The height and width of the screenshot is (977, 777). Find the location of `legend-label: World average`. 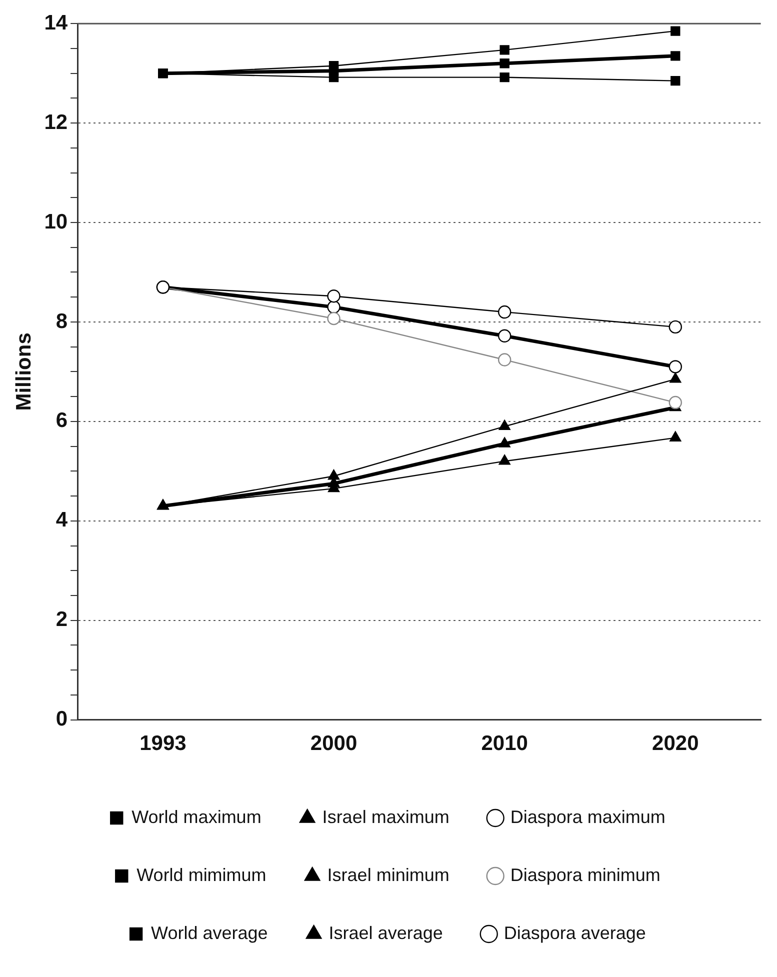

legend-label: World average is located at coordinates (209, 932).